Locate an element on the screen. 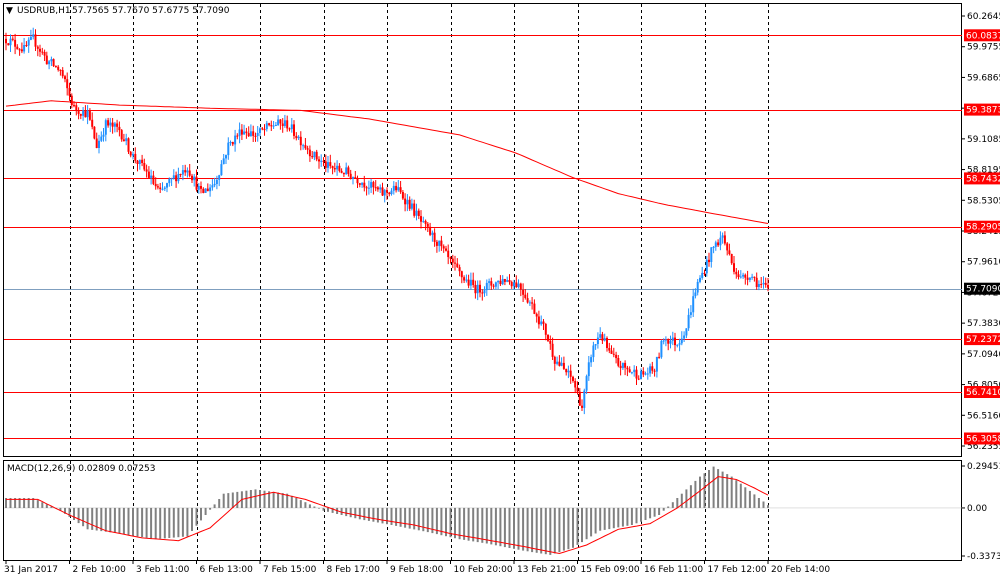  collapse-icon: ▼ is located at coordinates (9, 11).